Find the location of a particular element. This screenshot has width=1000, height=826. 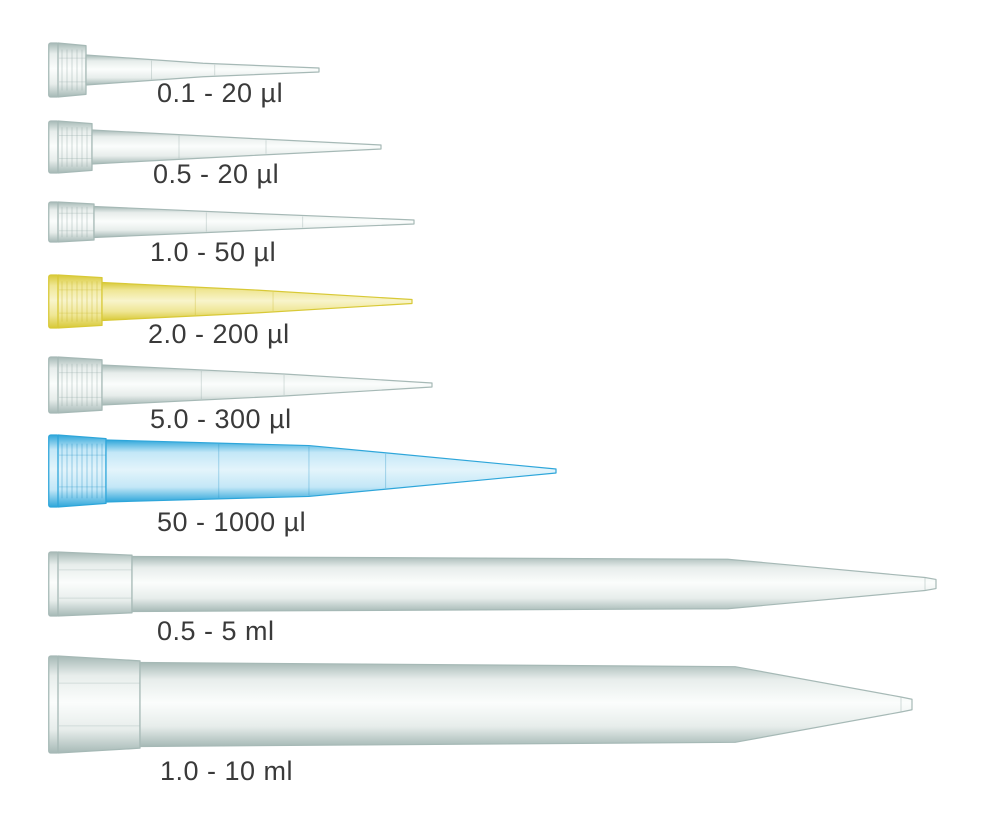

volume-range-label: 0.5 - 5 ml is located at coordinates (216, 631).